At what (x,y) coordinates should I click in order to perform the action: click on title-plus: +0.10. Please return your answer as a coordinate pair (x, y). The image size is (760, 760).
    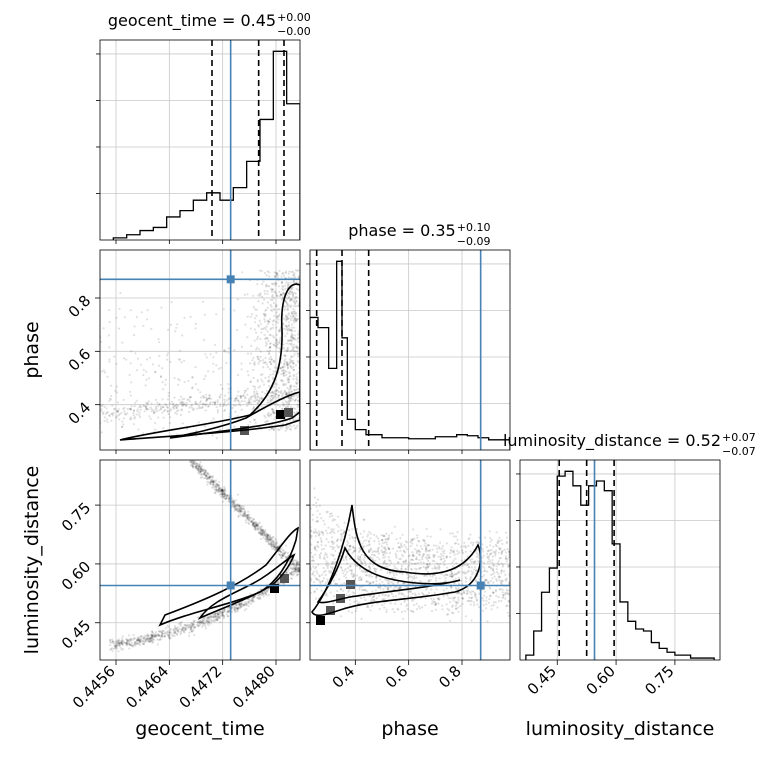
    Looking at the image, I should click on (474, 227).